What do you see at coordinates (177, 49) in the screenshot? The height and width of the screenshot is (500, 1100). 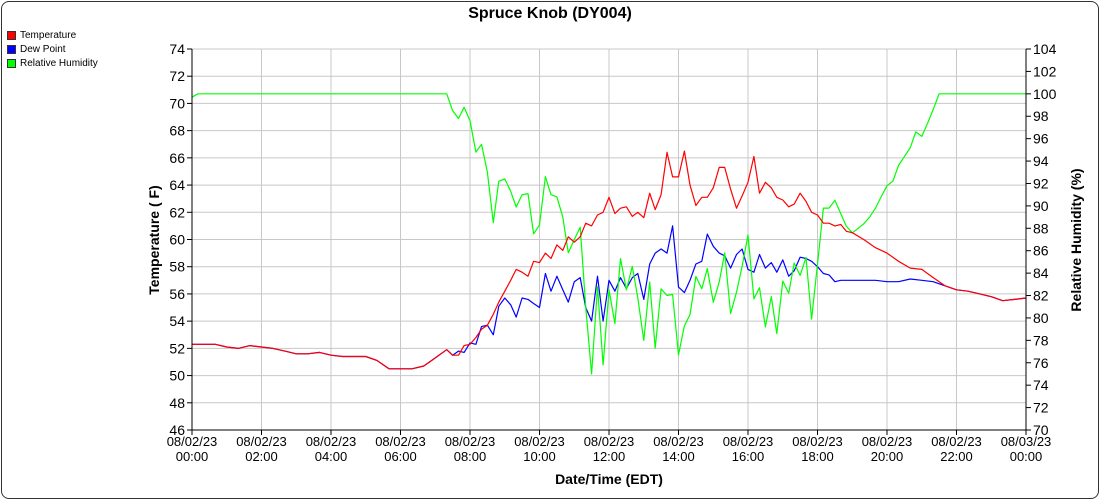 I see `y-tick-label: 74` at bounding box center [177, 49].